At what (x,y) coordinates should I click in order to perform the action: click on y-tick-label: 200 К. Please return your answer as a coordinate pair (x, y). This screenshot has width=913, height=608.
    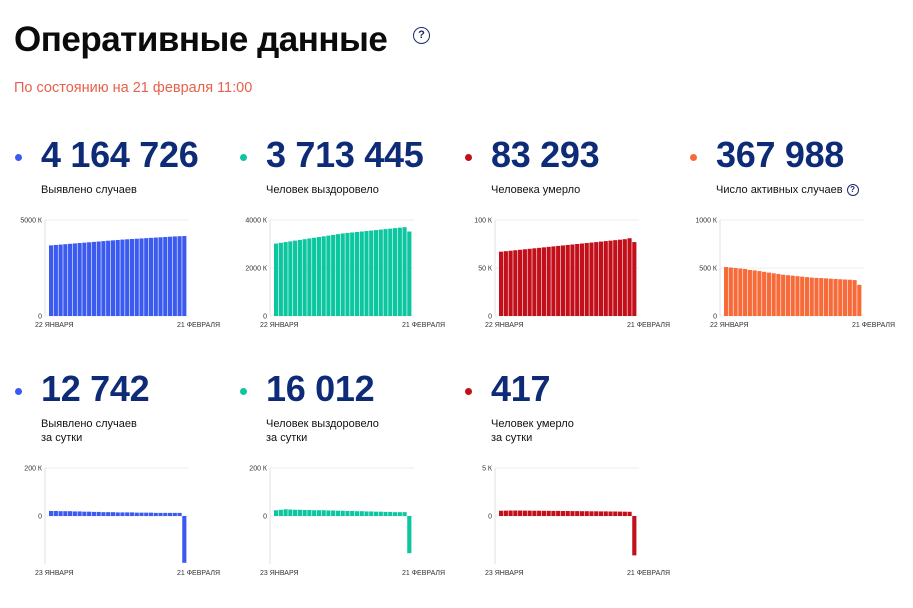
    Looking at the image, I should click on (33, 469).